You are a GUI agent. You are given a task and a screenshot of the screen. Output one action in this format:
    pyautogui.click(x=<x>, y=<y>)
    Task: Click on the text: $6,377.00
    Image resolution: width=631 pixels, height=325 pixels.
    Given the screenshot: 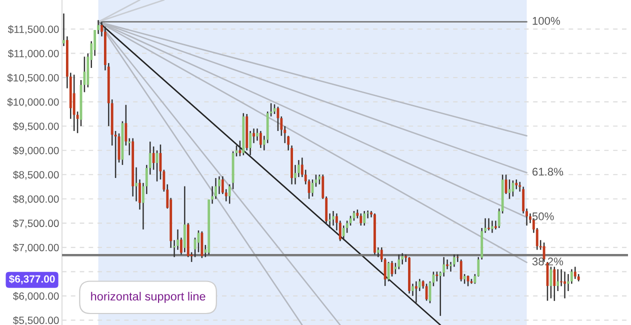 What is the action you would take?
    pyautogui.click(x=32, y=279)
    